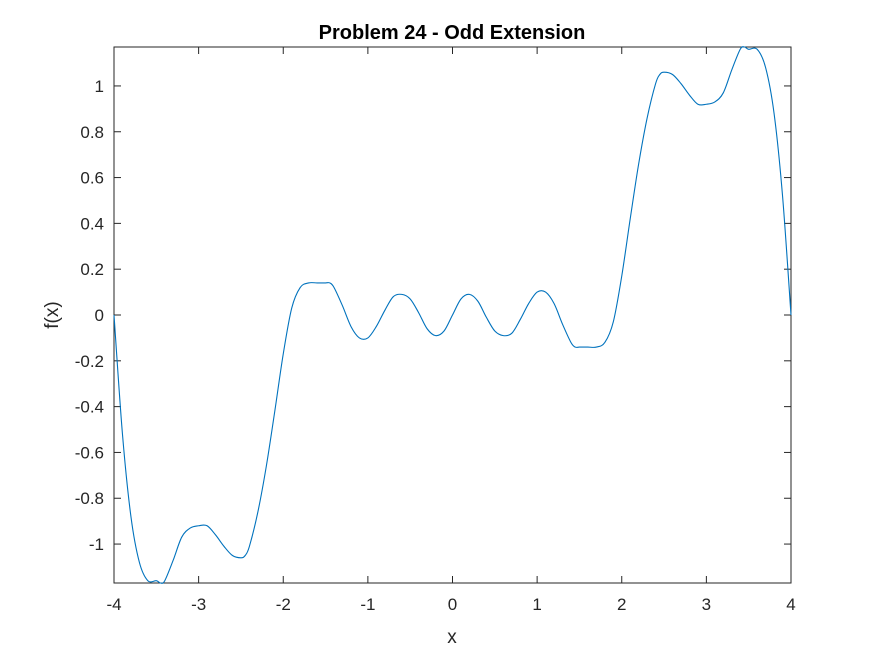 The width and height of the screenshot is (875, 656). What do you see at coordinates (92, 178) in the screenshot?
I see `y-tick-label: 0.6` at bounding box center [92, 178].